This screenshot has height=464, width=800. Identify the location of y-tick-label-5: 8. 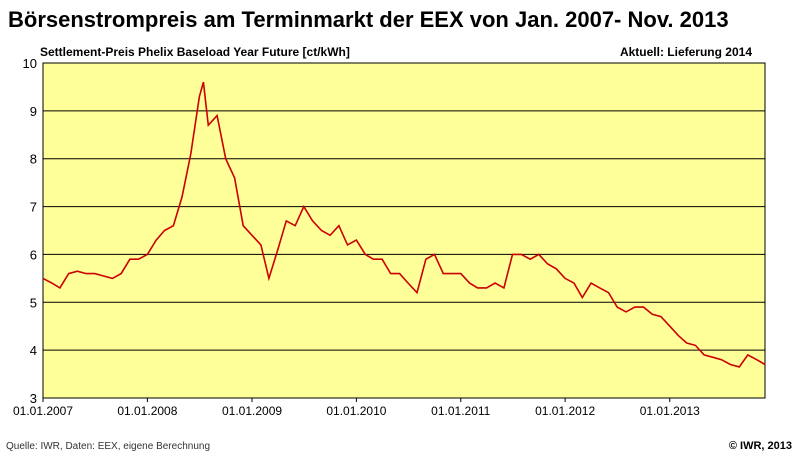
(33, 159).